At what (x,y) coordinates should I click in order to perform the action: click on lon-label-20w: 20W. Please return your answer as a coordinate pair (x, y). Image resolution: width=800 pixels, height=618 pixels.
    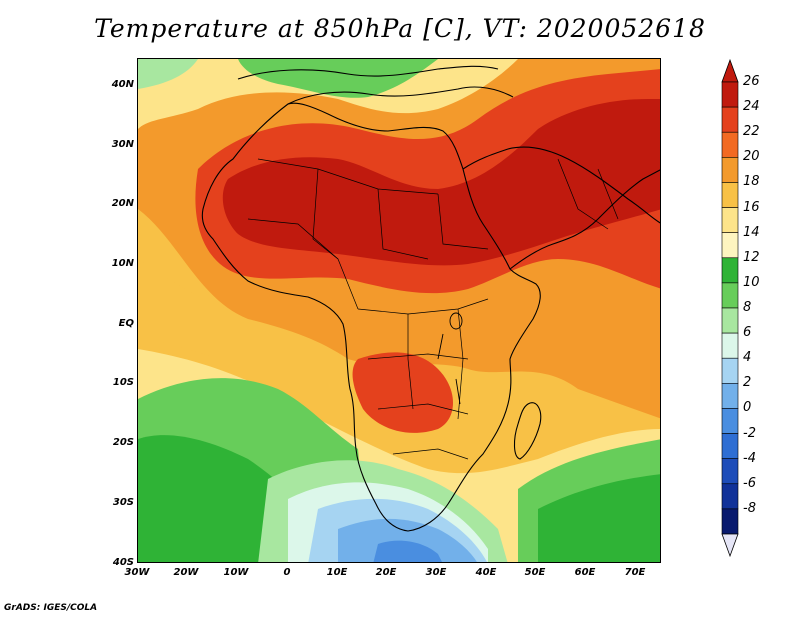
    Looking at the image, I should click on (186, 572).